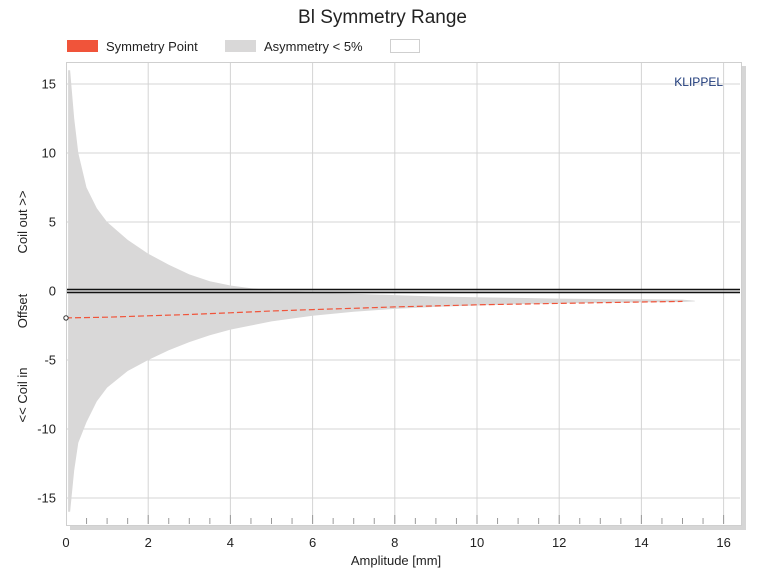 The height and width of the screenshot is (574, 765). I want to click on x-tick-label-4: 4, so click(230, 542).